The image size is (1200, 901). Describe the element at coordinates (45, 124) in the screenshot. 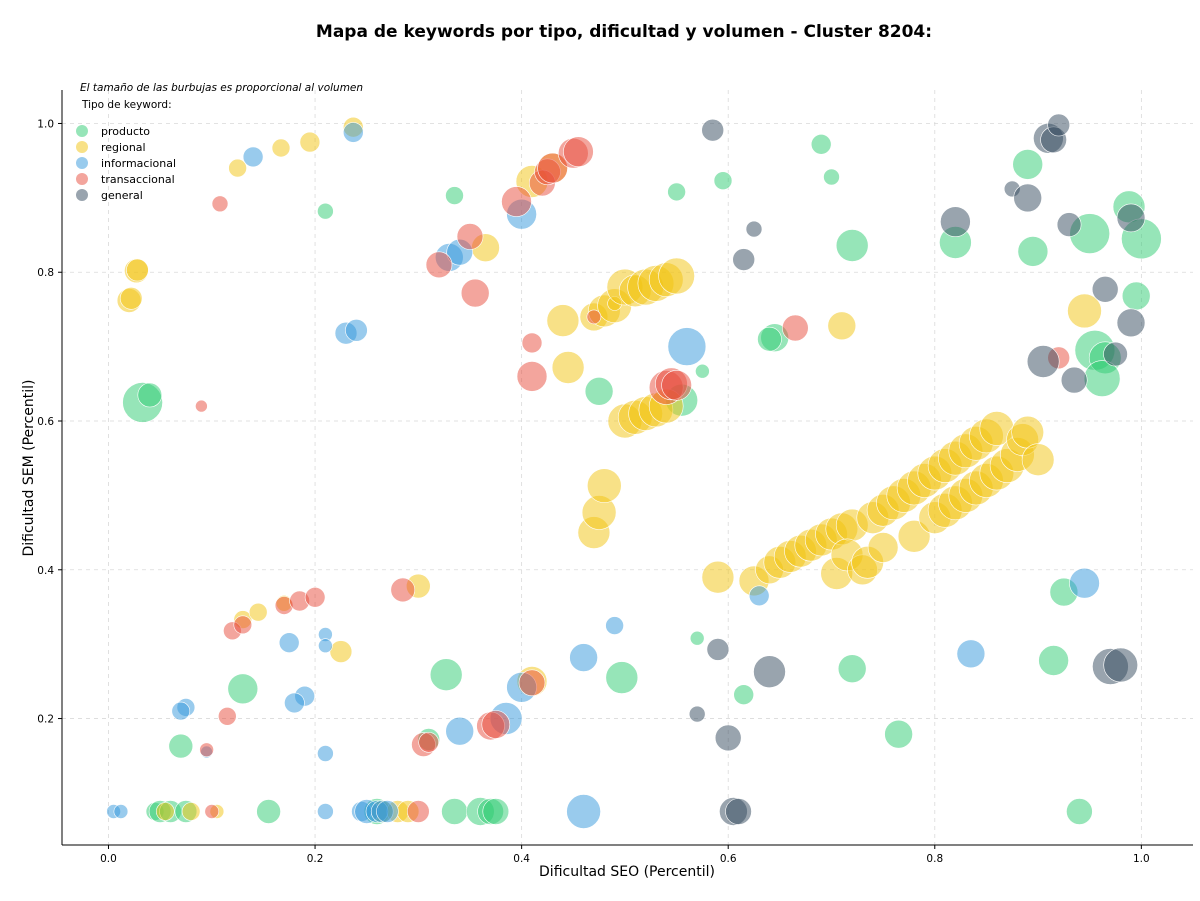

I see `y-tick-label: 1.0` at that location.